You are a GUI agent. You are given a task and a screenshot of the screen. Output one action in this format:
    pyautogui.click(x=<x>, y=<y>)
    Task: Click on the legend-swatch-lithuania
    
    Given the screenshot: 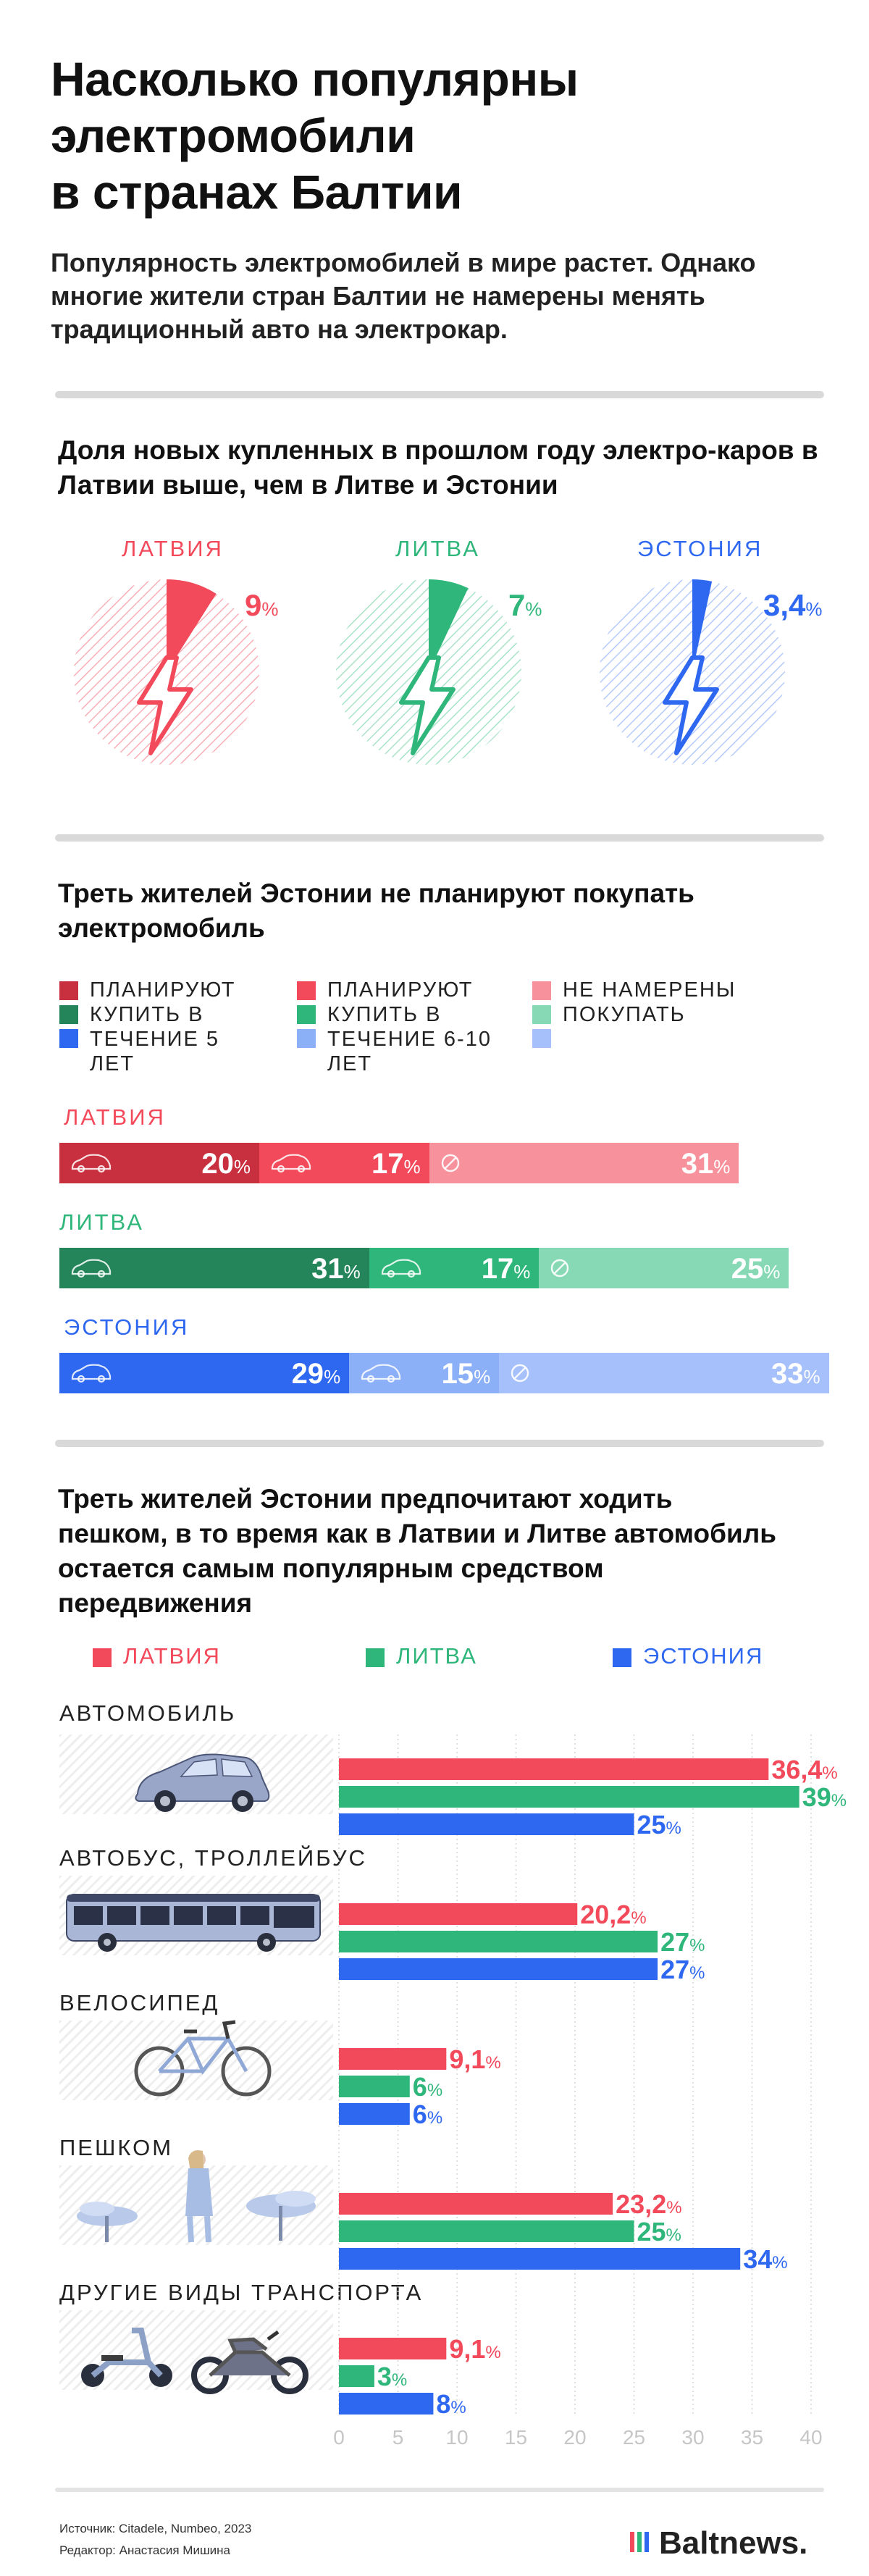 What is the action you would take?
    pyautogui.click(x=375, y=1657)
    